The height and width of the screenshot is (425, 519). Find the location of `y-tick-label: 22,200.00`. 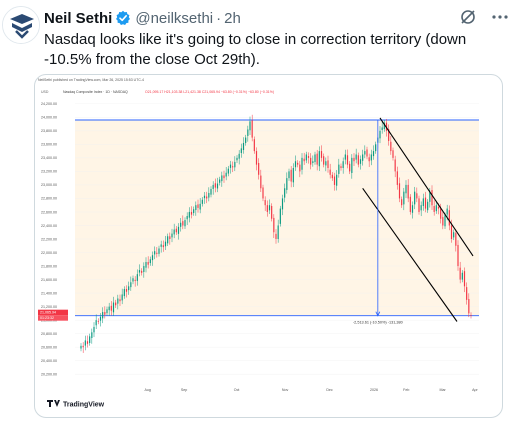

y-tick-label: 22,200.00 is located at coordinates (49, 239).